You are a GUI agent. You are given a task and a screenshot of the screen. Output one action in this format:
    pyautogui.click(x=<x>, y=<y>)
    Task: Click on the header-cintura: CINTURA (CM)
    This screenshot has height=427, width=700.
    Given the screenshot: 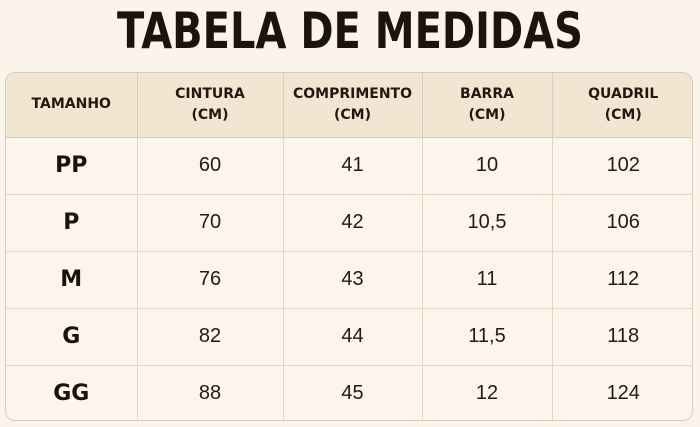 What is the action you would take?
    pyautogui.click(x=210, y=105)
    